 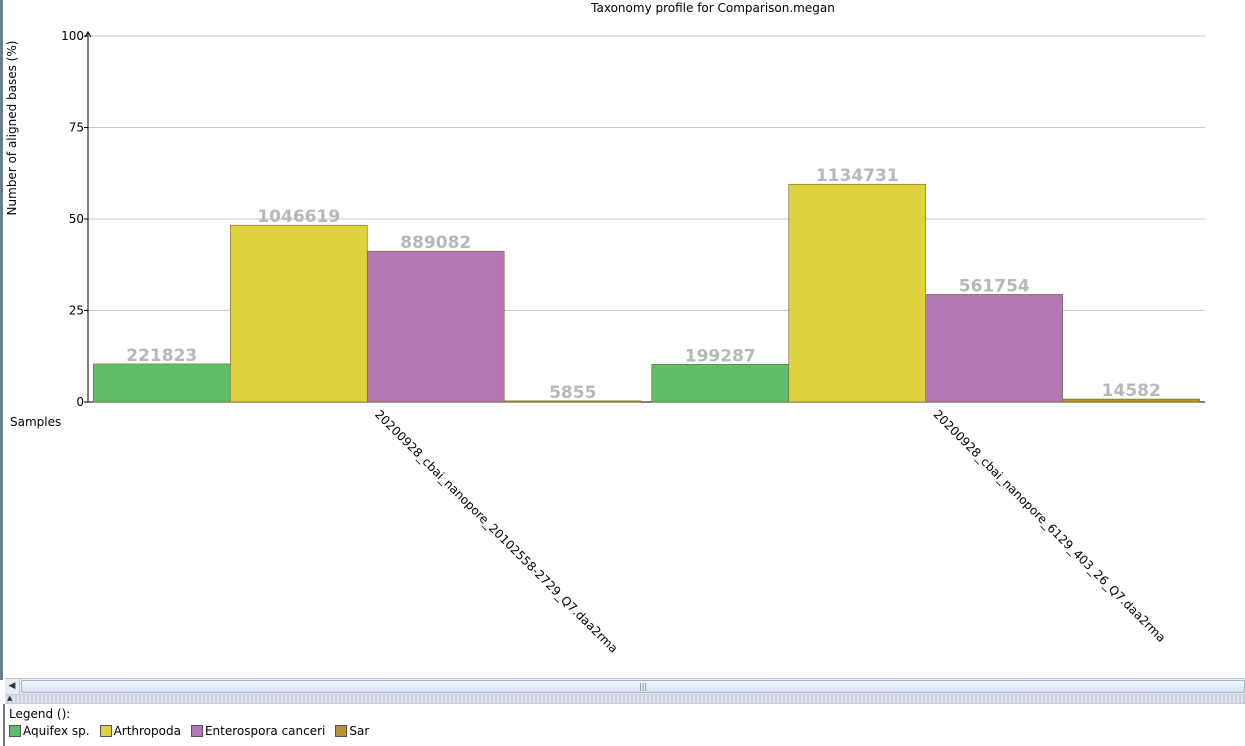 What do you see at coordinates (1, 340) in the screenshot?
I see `left-border` at bounding box center [1, 340].